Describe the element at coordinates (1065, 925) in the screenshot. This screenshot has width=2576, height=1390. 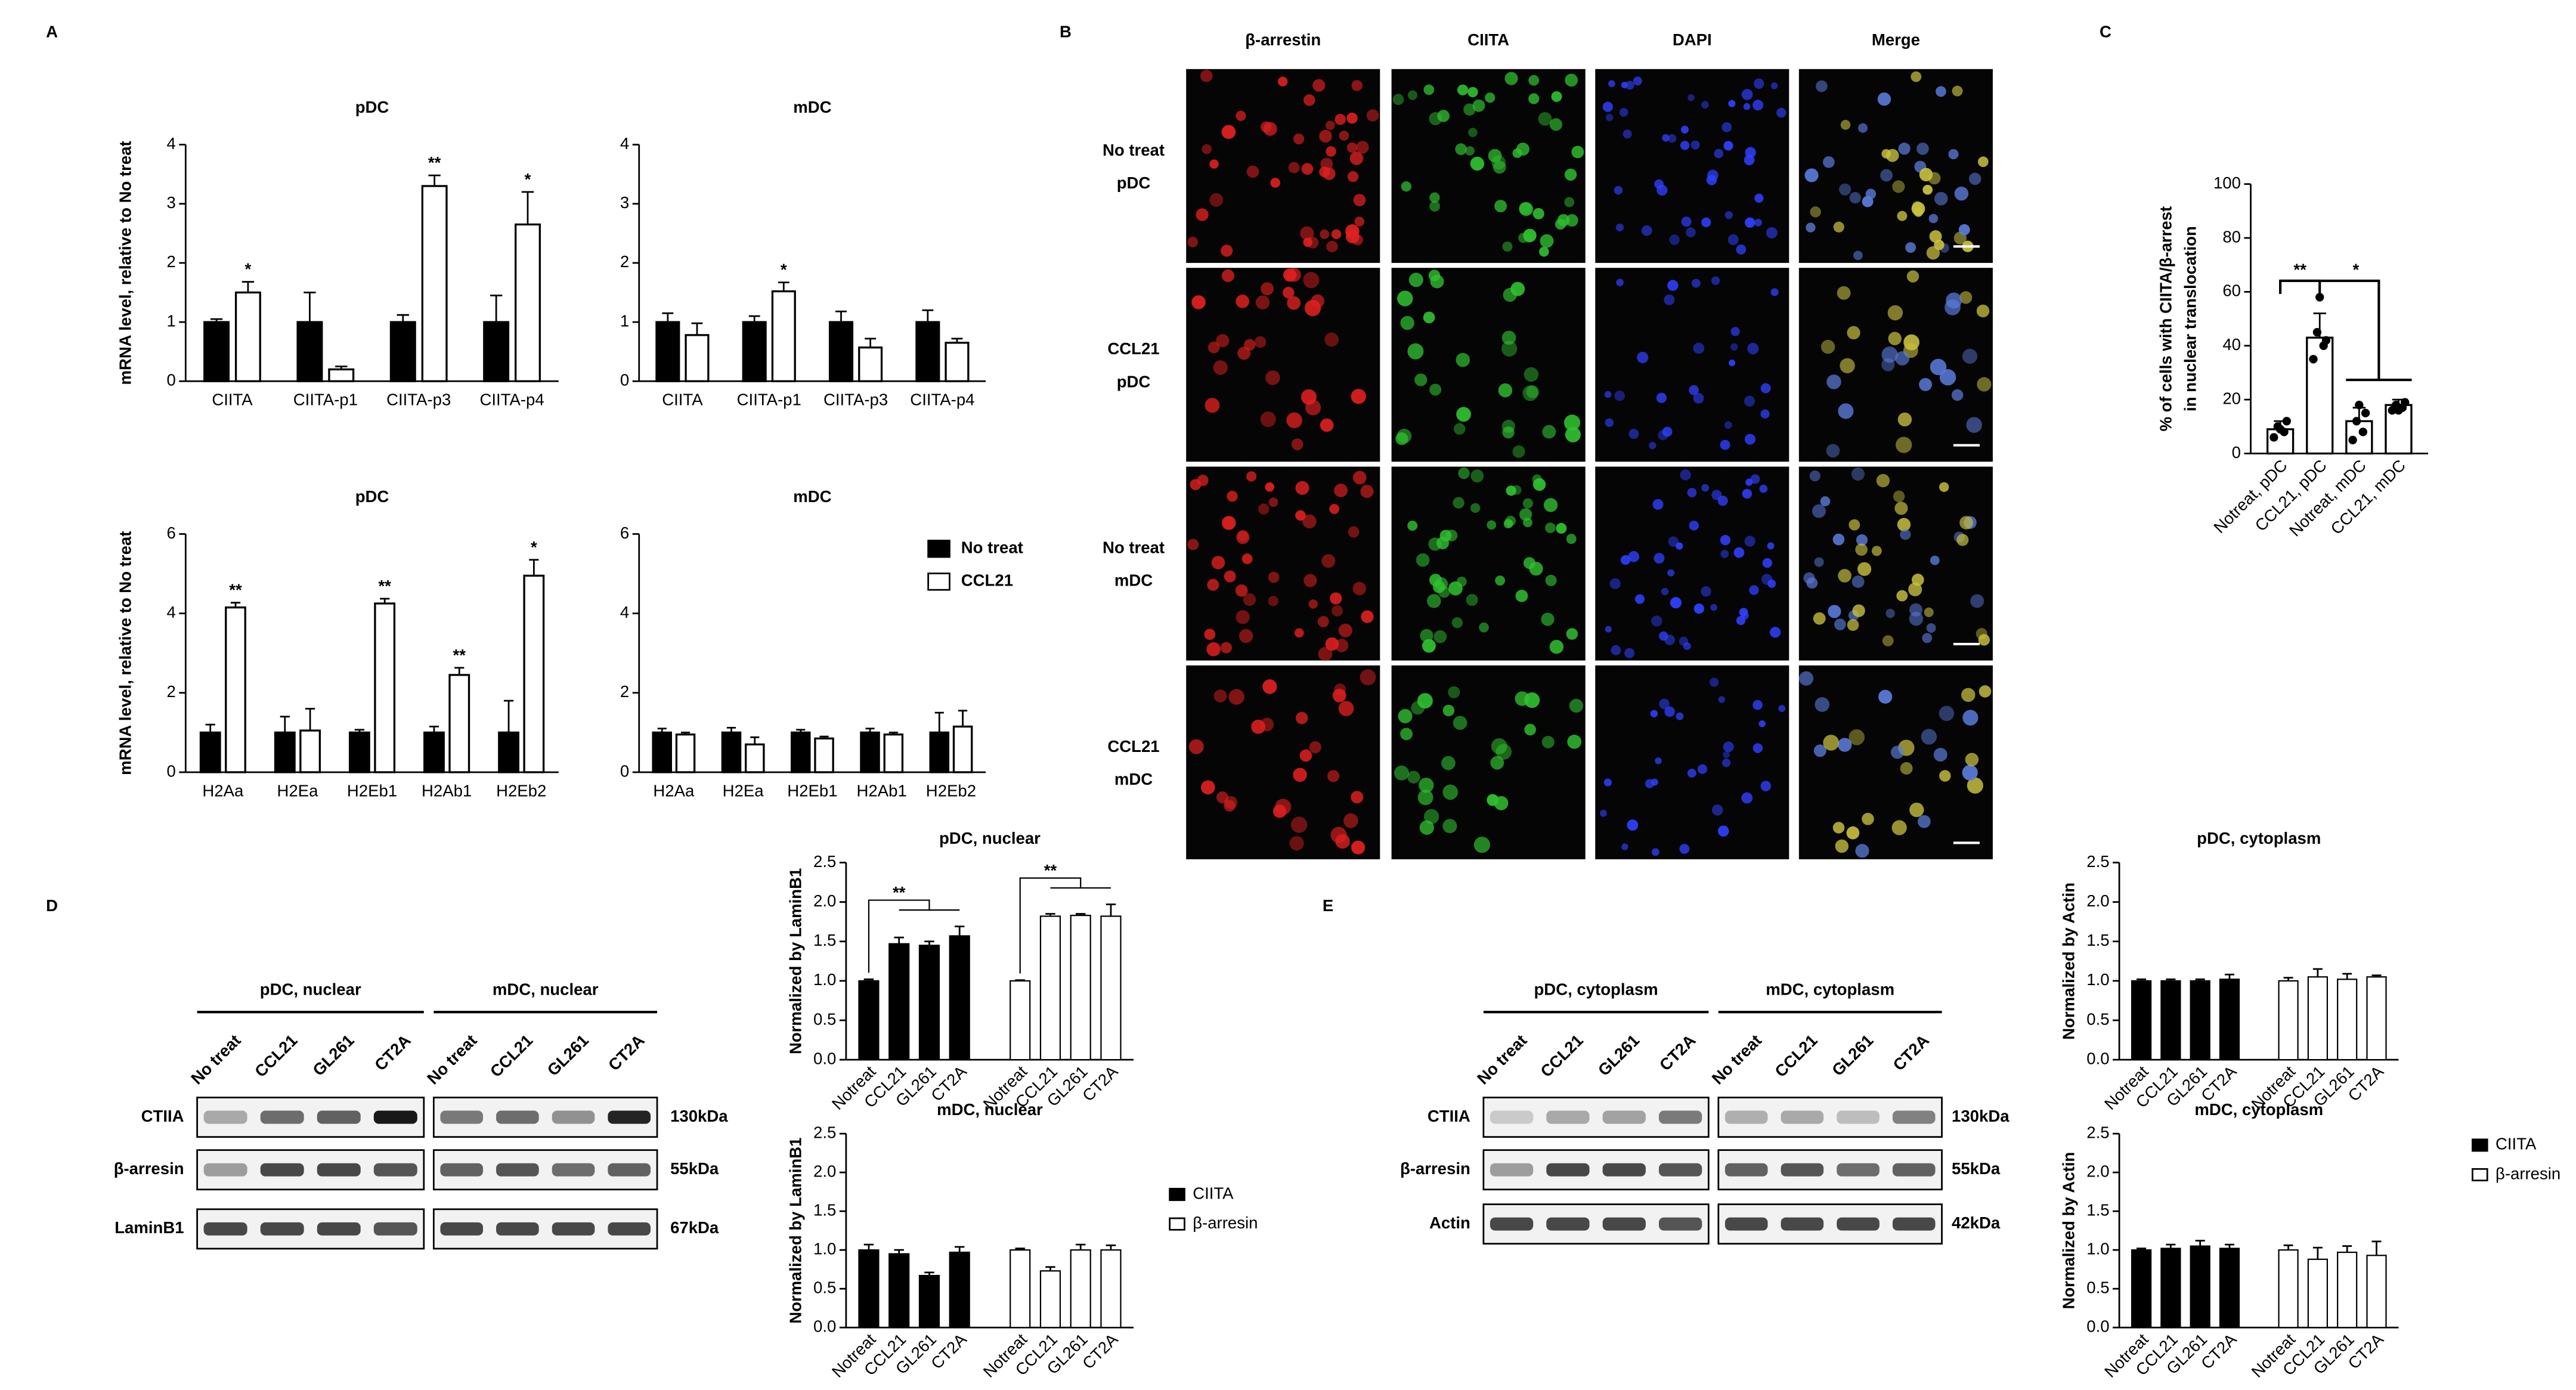
I see `significance-bracket` at that location.